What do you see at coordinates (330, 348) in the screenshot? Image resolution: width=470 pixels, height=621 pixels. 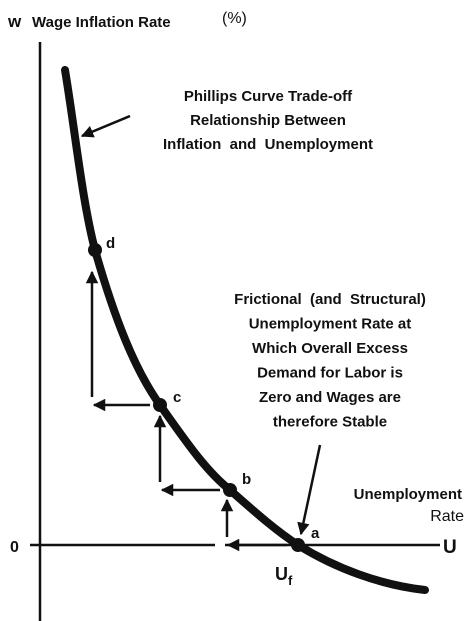 I see `annotation-line: Which Overall Excess` at bounding box center [330, 348].